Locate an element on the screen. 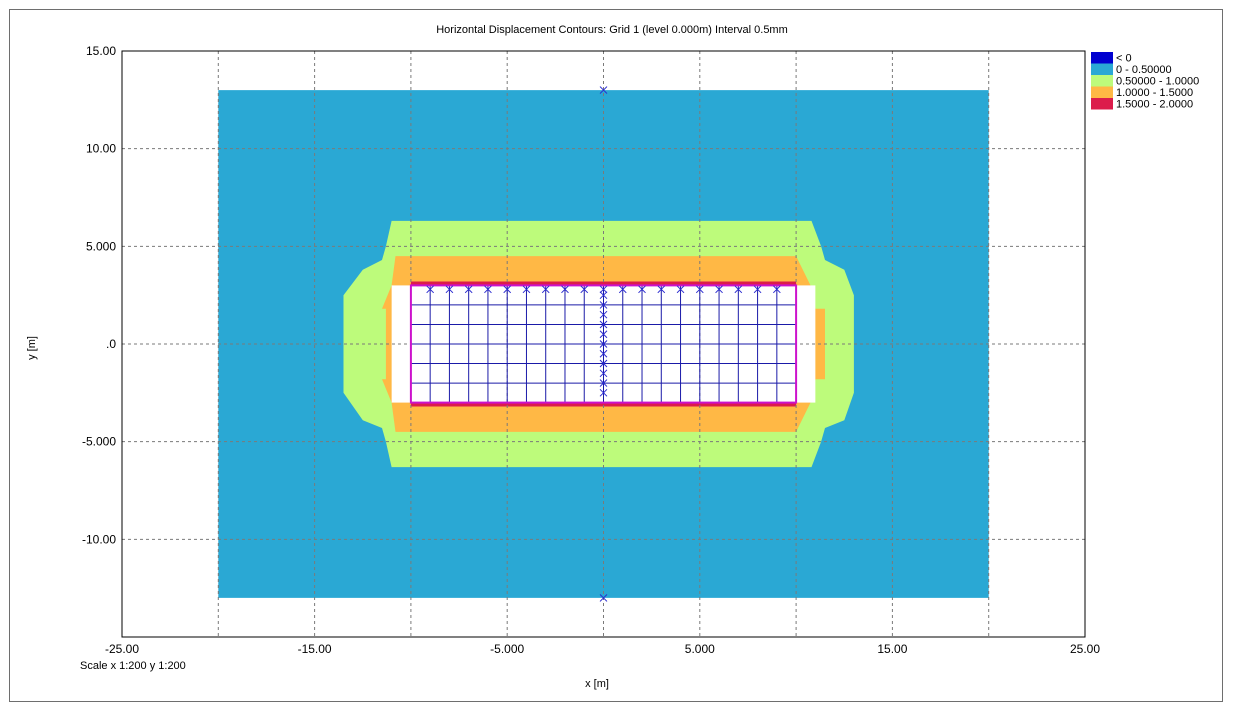  x-tick-label-3: 5.000 is located at coordinates (700, 649).